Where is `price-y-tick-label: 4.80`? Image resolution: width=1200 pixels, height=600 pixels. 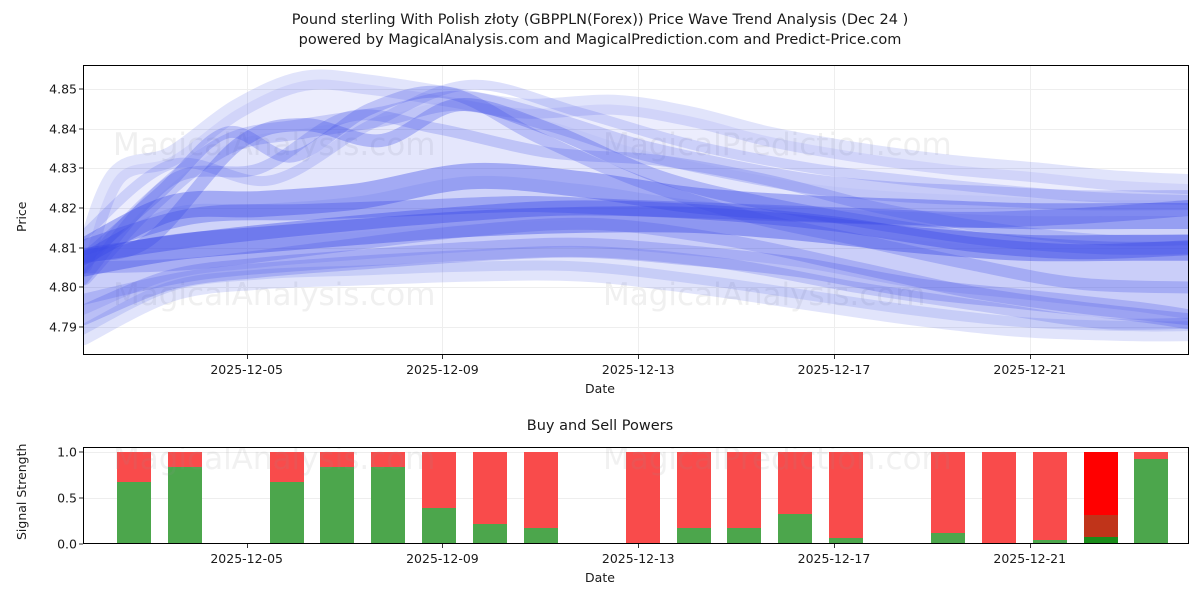
price-y-tick-label: 4.80 is located at coordinates (63, 287).